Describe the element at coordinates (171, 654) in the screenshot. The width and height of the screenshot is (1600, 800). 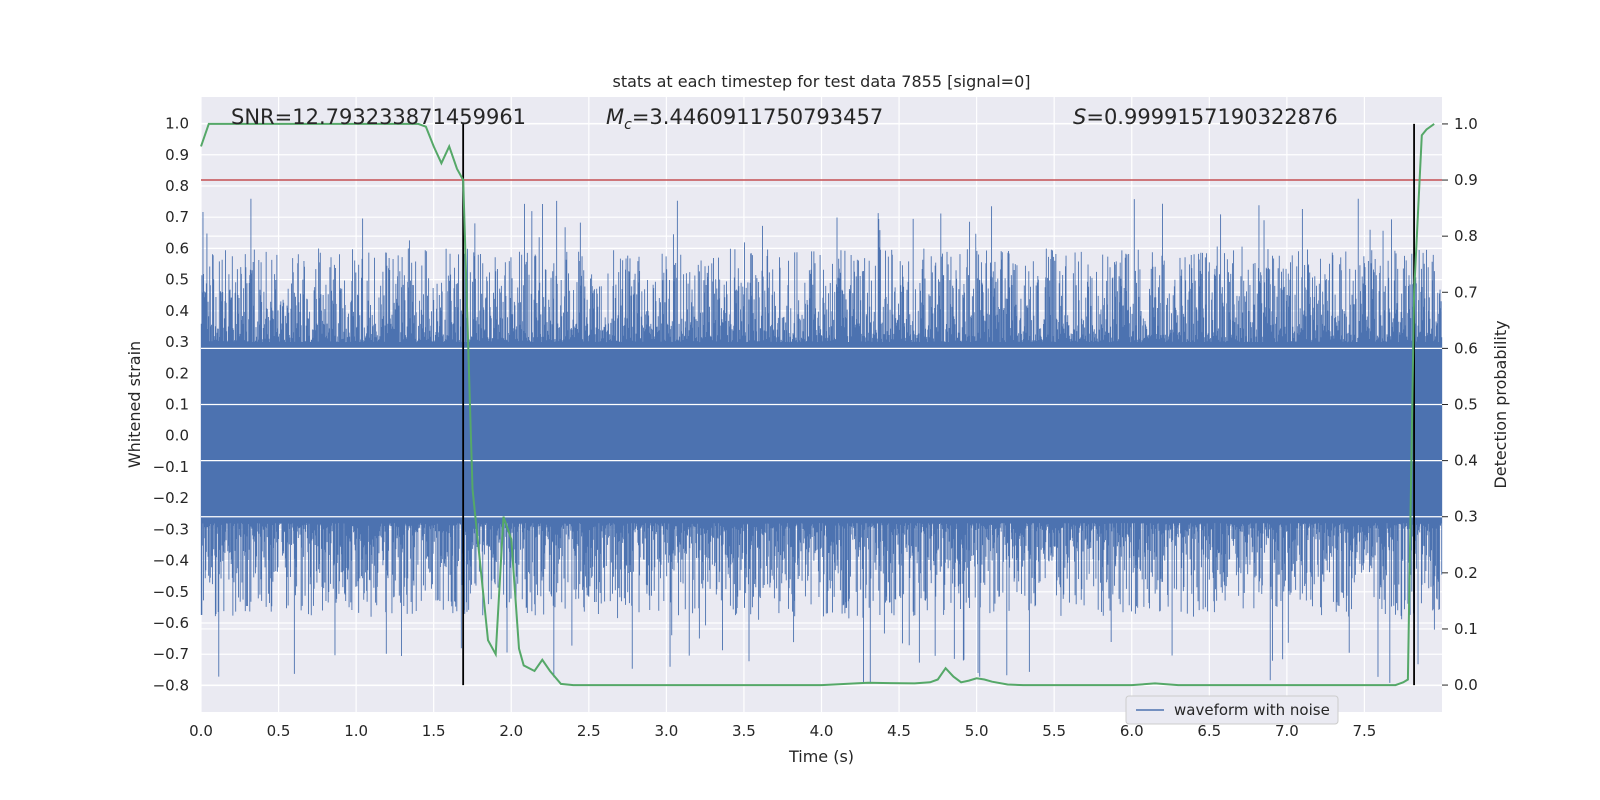
I see `y-tick-label: −0.7` at that location.